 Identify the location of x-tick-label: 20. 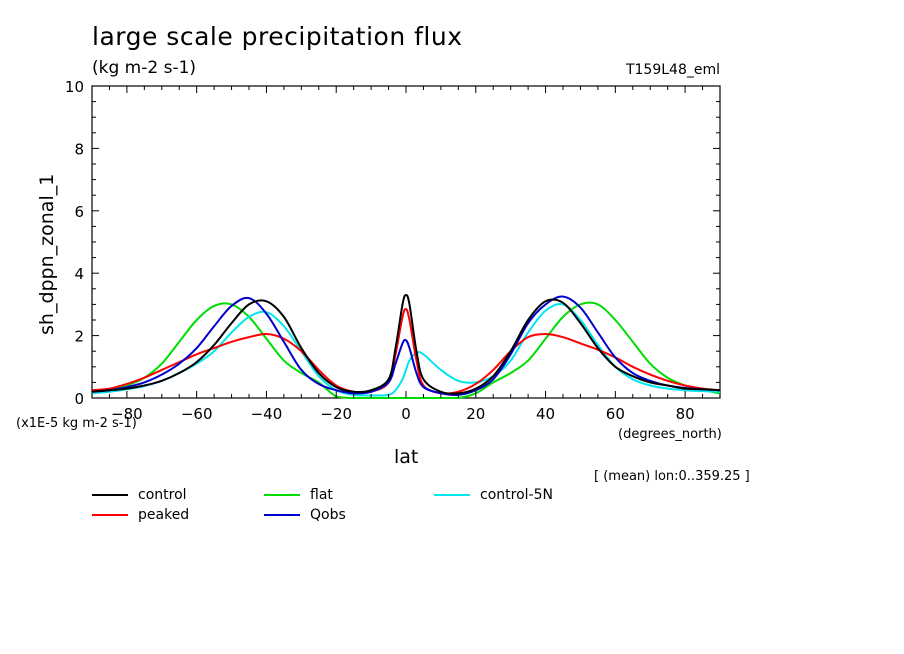
(475, 414).